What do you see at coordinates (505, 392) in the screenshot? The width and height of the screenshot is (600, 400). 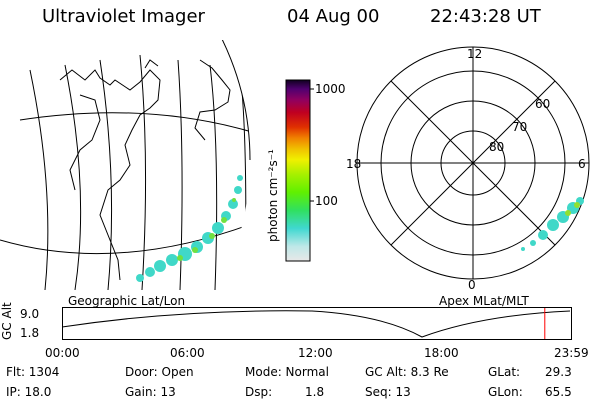 I see `status-glon-label: GLon:` at bounding box center [505, 392].